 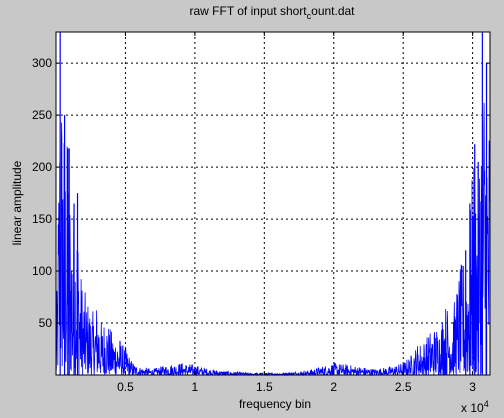 What do you see at coordinates (195, 387) in the screenshot?
I see `x-tick-label: 1` at bounding box center [195, 387].